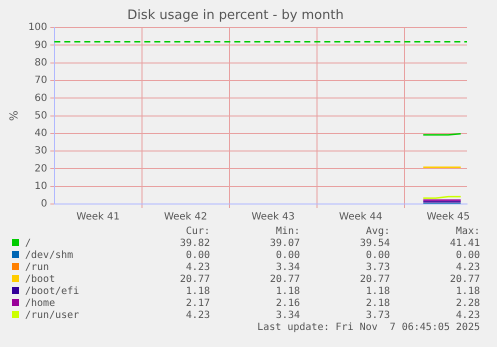 This screenshot has height=347, width=497. I want to click on legend-label: /dev/shm, so click(49, 256).